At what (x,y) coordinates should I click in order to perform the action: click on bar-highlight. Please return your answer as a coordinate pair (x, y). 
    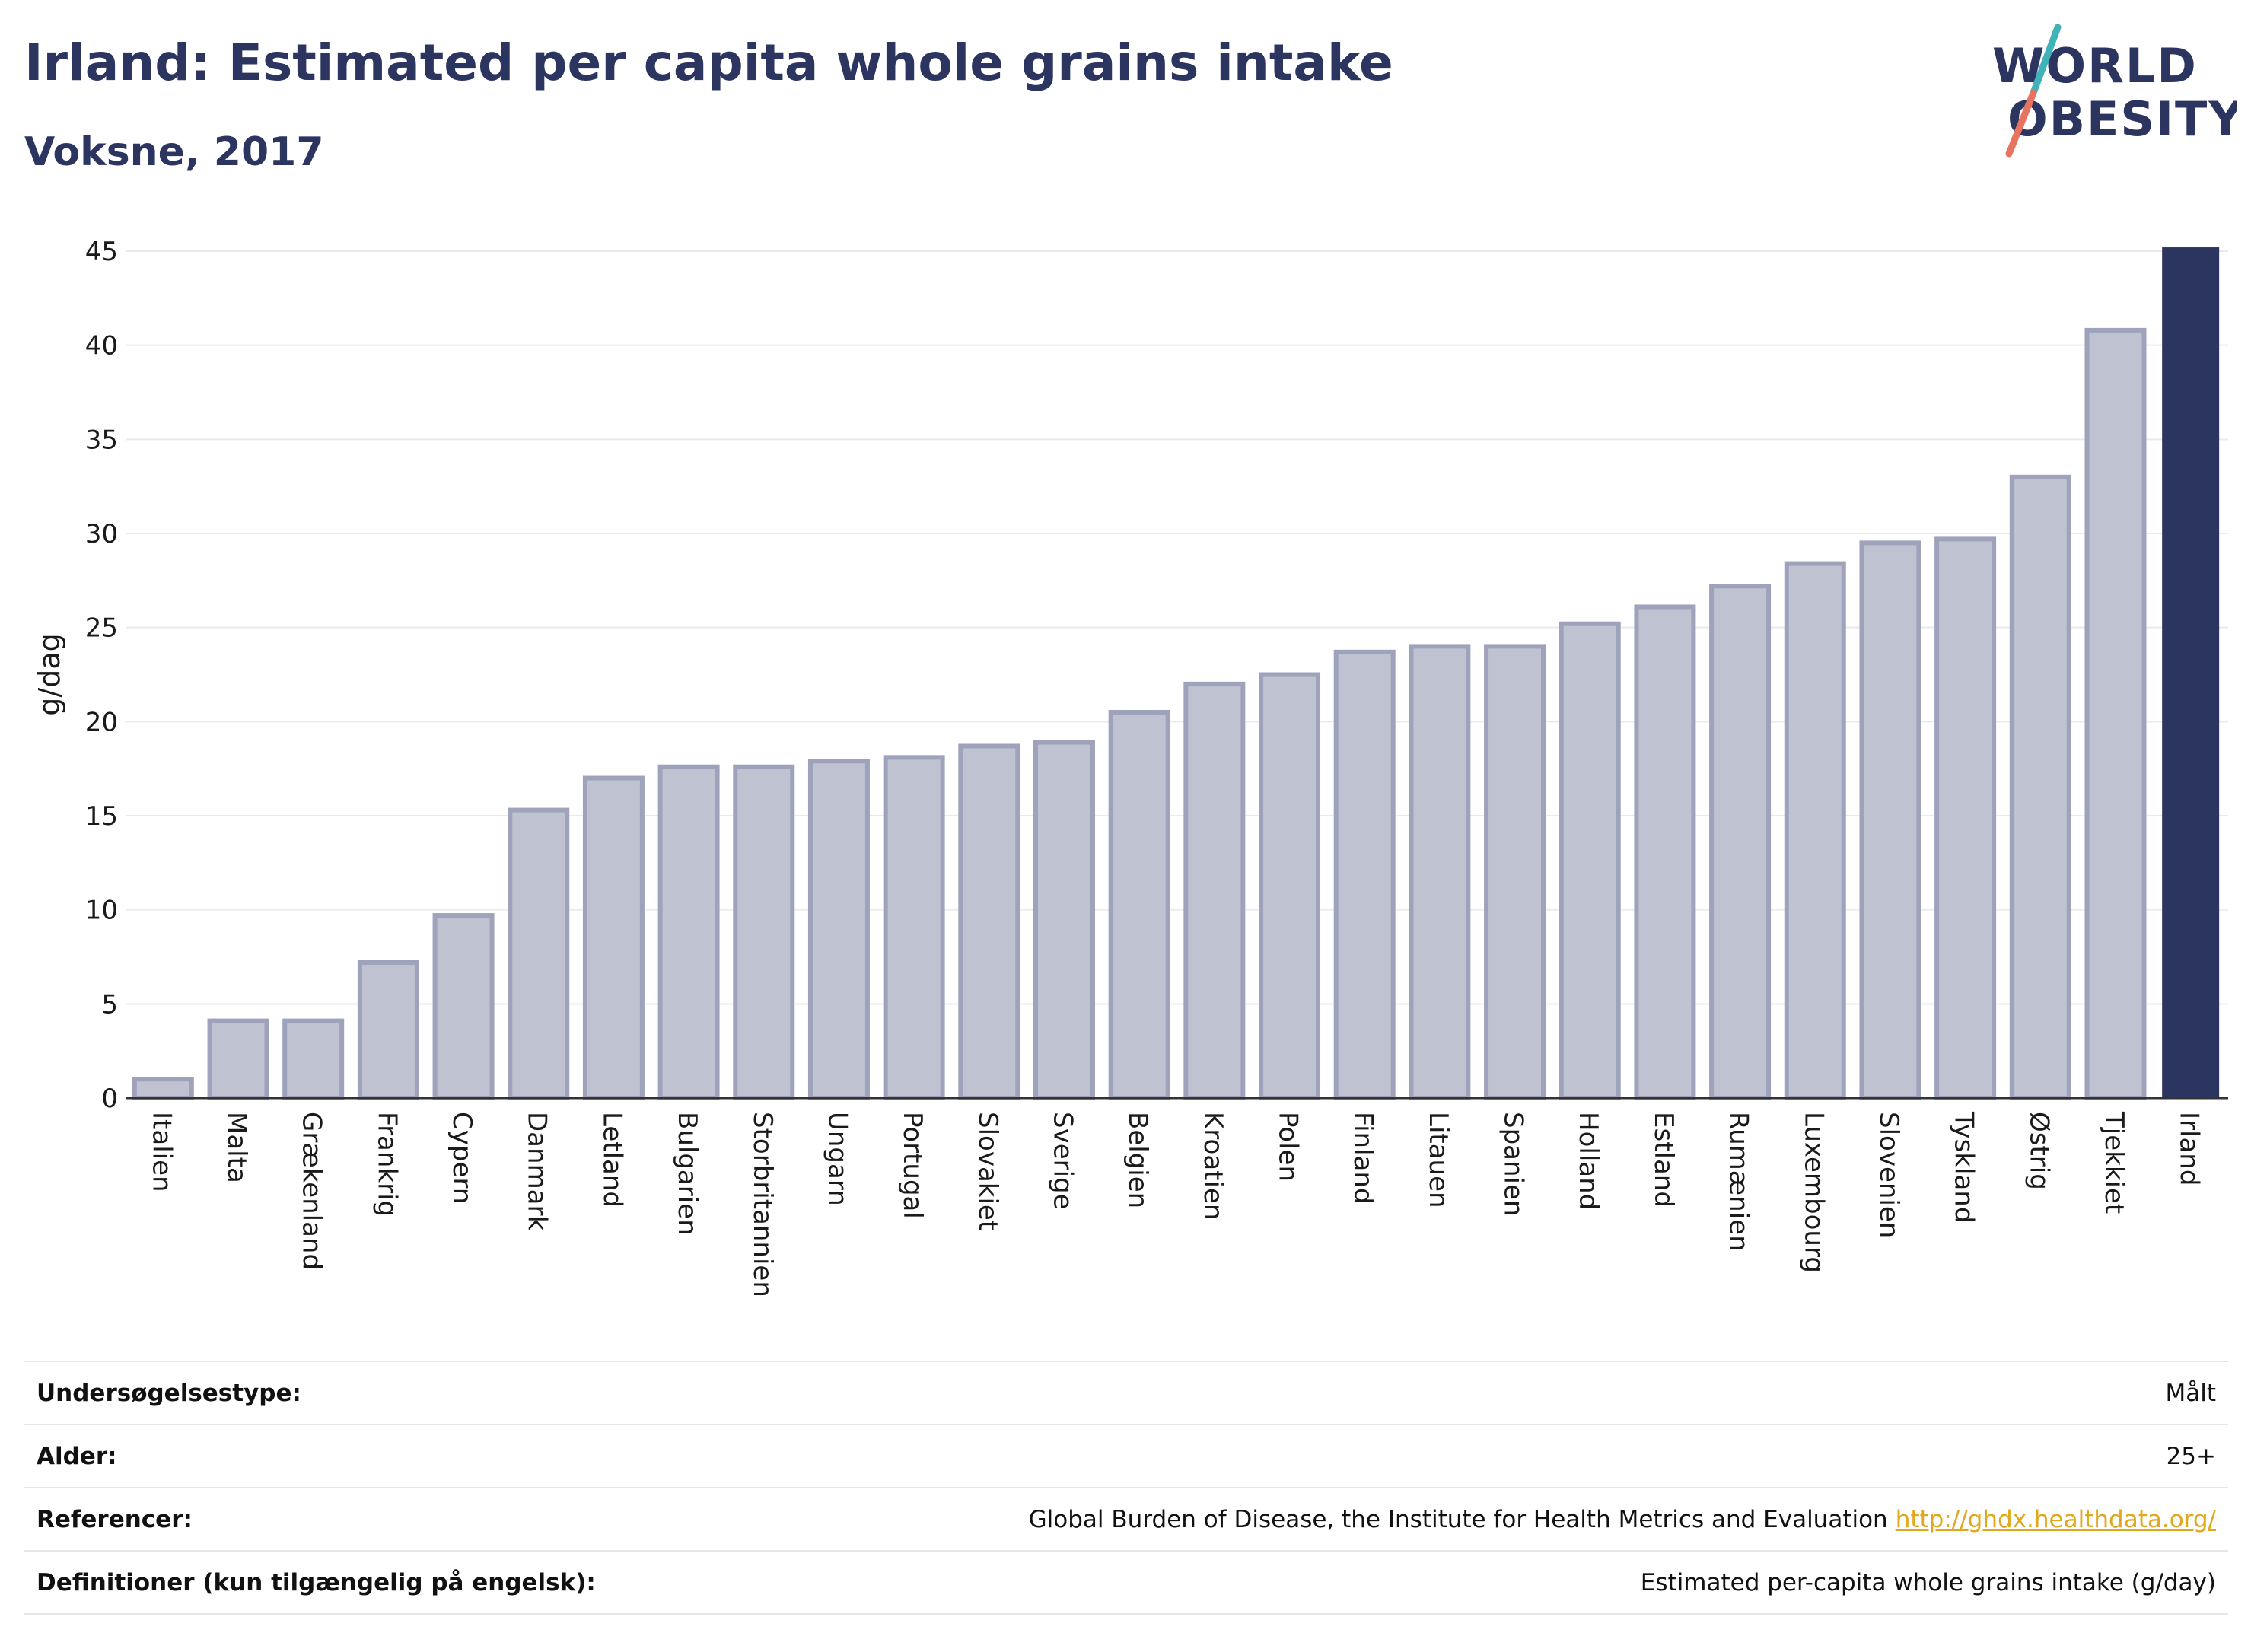
    Looking at the image, I should click on (2190, 672).